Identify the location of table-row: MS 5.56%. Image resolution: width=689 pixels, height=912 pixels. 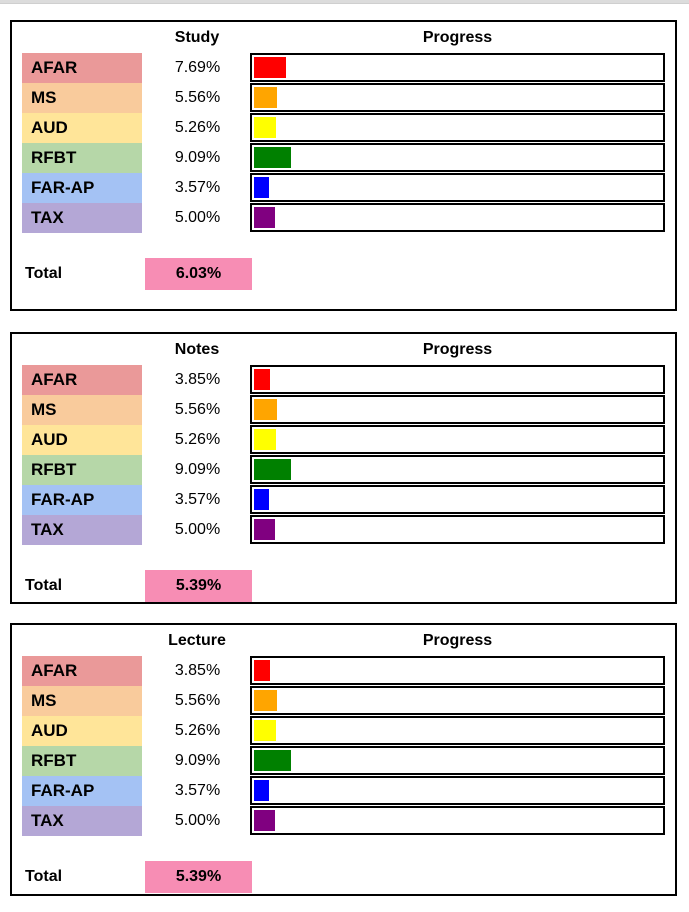
(343, 98).